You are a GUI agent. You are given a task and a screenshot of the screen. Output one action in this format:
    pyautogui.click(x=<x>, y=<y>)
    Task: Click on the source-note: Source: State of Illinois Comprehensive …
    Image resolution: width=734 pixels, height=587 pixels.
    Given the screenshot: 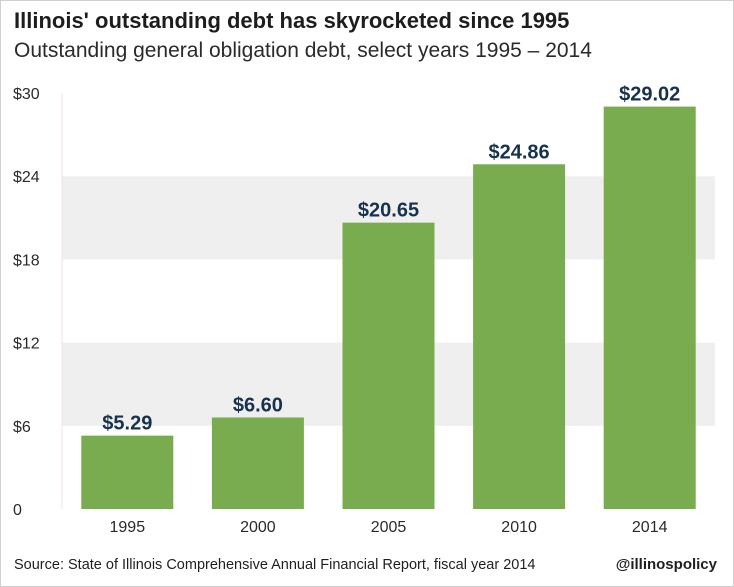 What is the action you would take?
    pyautogui.click(x=275, y=565)
    